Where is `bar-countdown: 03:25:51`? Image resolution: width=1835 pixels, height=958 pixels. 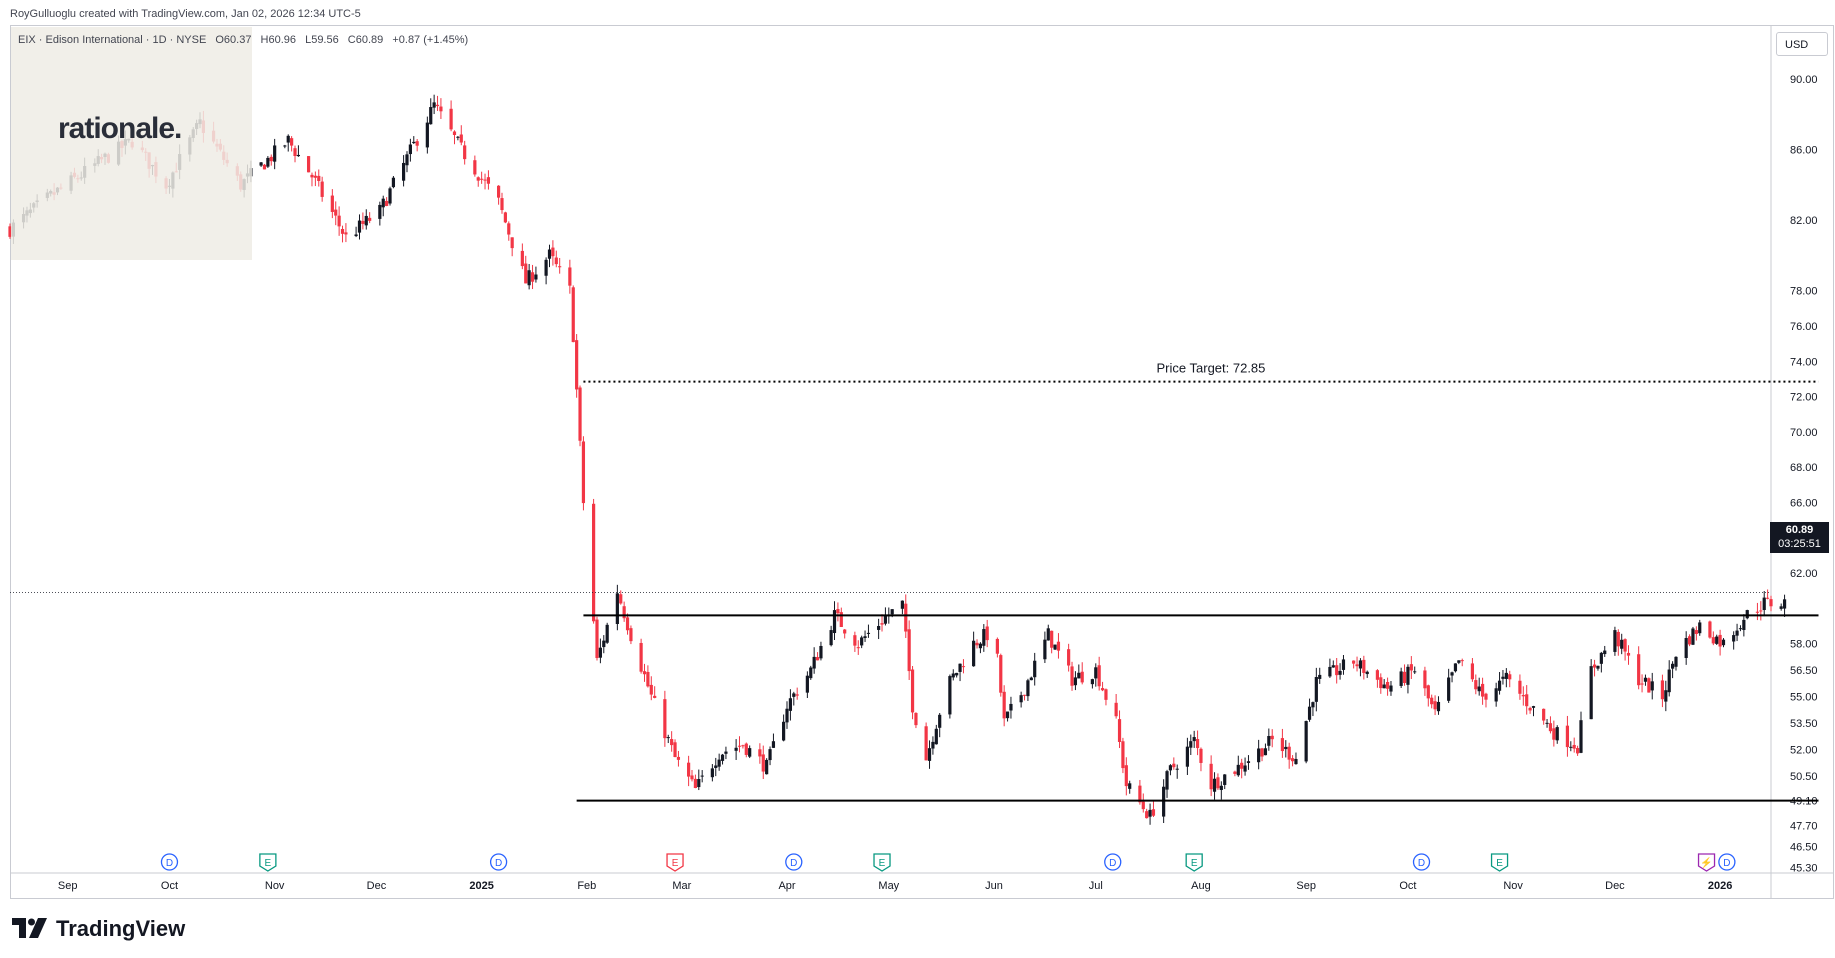 bar-countdown: 03:25:51 is located at coordinates (1799, 544).